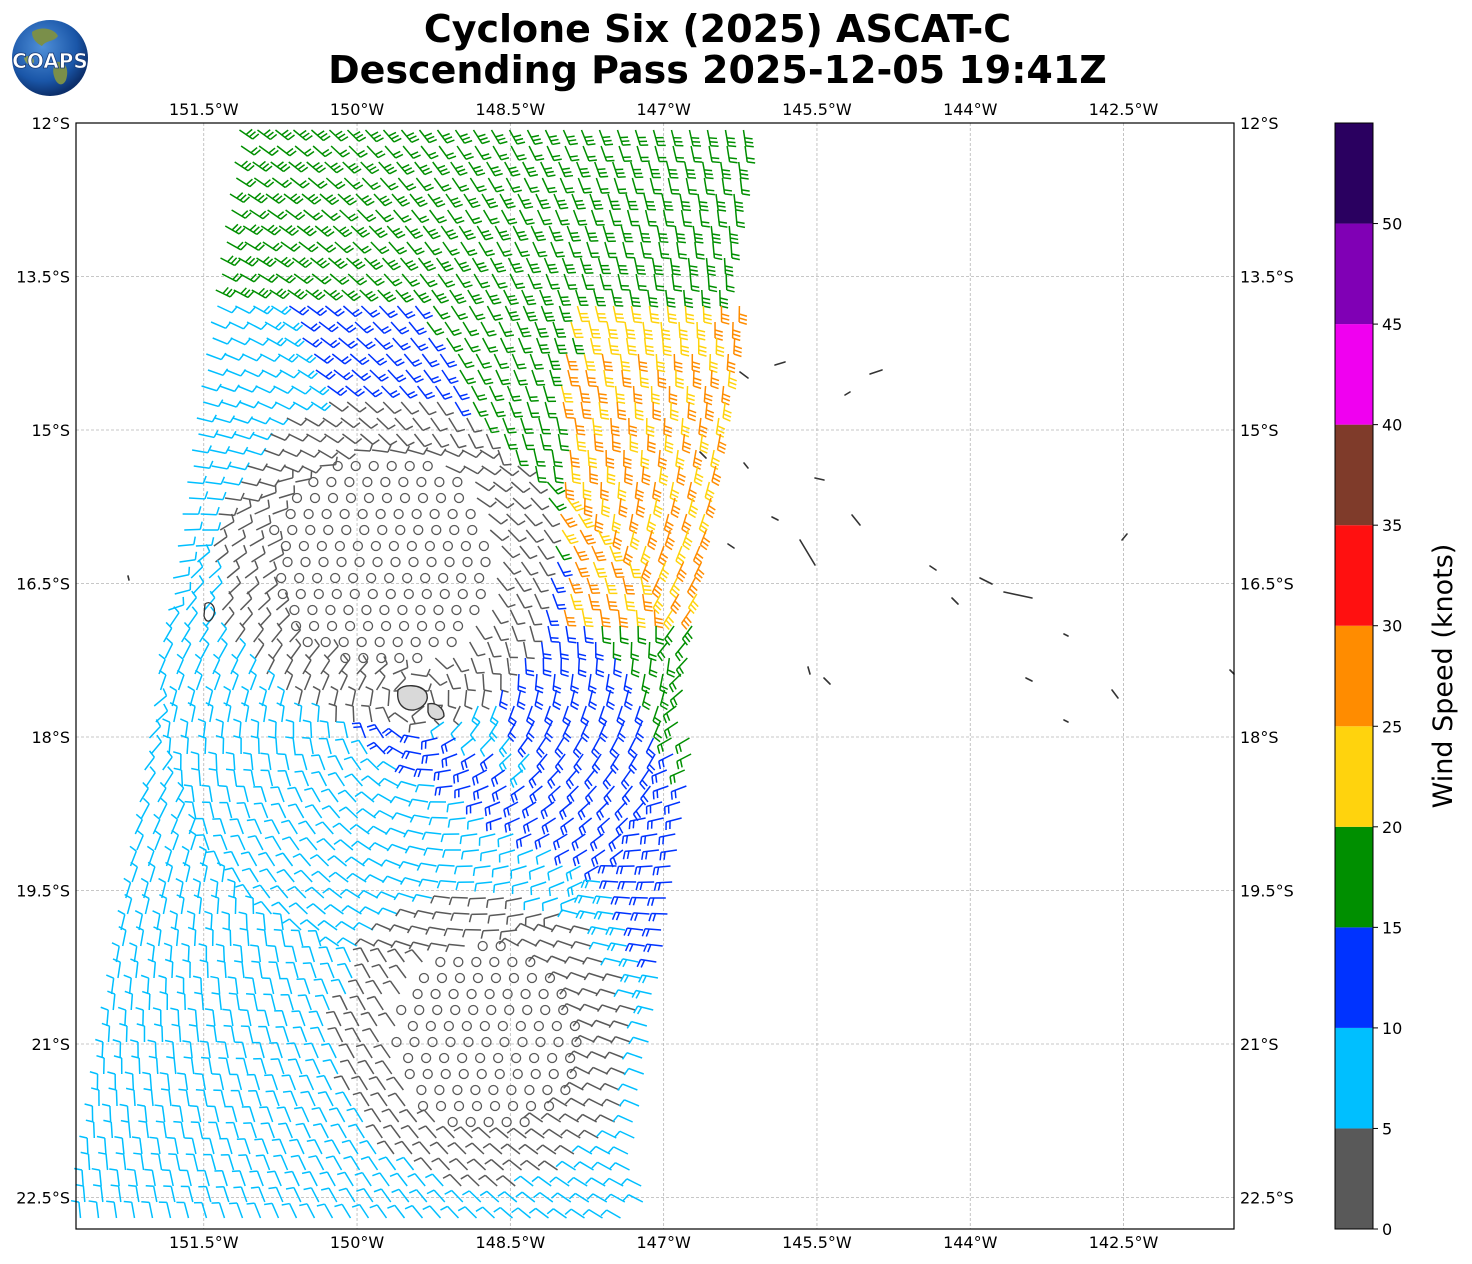 The image size is (1472, 1264). What do you see at coordinates (357, 109) in the screenshot?
I see `lon-label-top: 150°W` at bounding box center [357, 109].